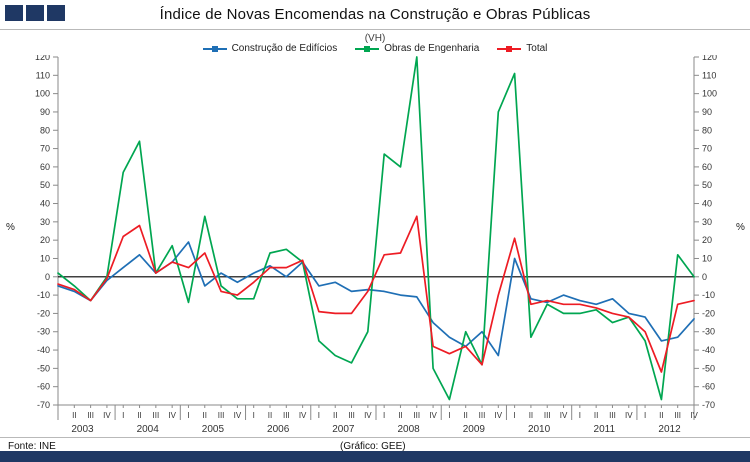  I want to click on svg-text: 30, so click(707, 222).